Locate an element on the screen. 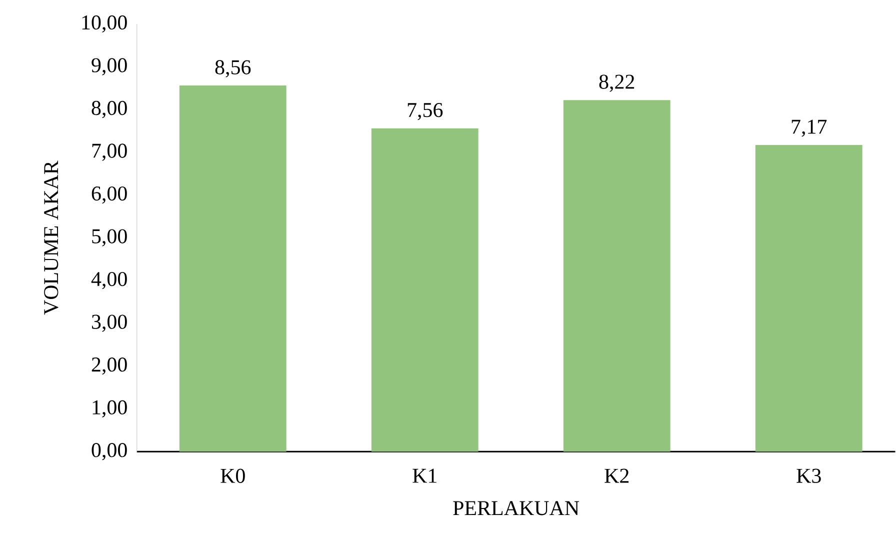 This screenshot has height=534, width=896. x-axis-title: PERLAKUAN is located at coordinates (516, 508).